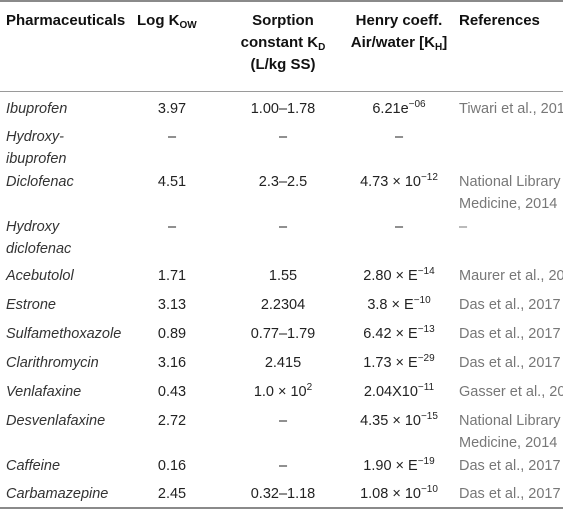 The width and height of the screenshot is (563, 511). Describe the element at coordinates (499, 20) in the screenshot. I see `header-references: References` at that location.